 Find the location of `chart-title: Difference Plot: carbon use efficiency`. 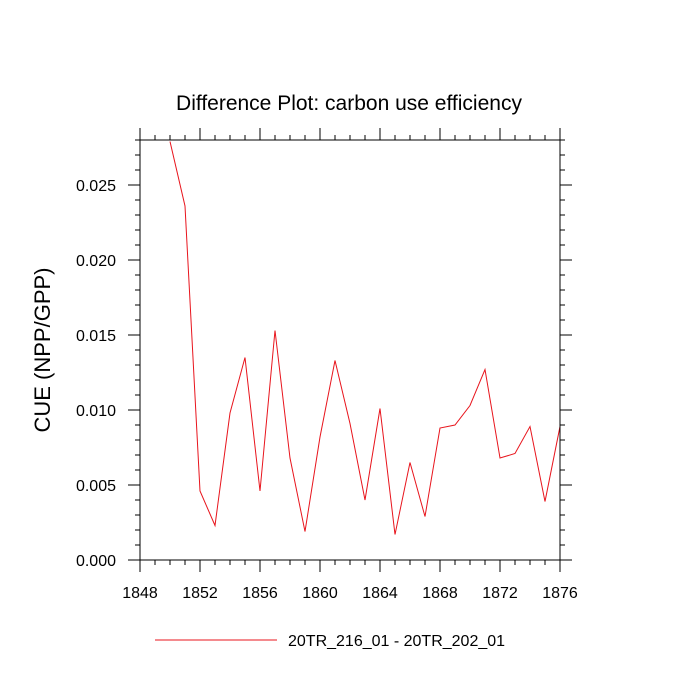

chart-title: Difference Plot: carbon use efficiency is located at coordinates (349, 103).